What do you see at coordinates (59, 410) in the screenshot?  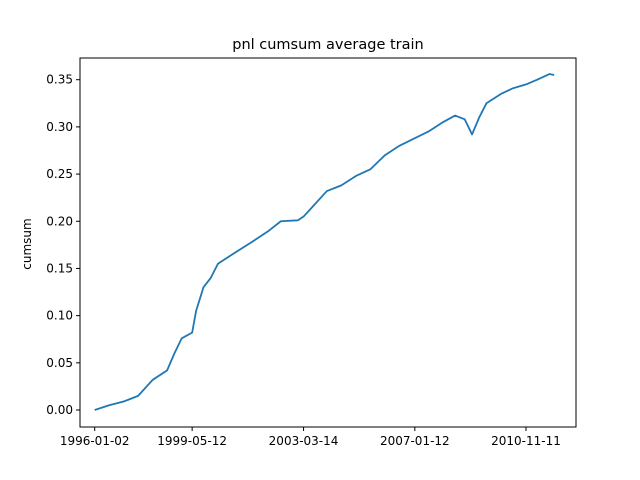 I see `y-tick-label: 0.00` at bounding box center [59, 410].